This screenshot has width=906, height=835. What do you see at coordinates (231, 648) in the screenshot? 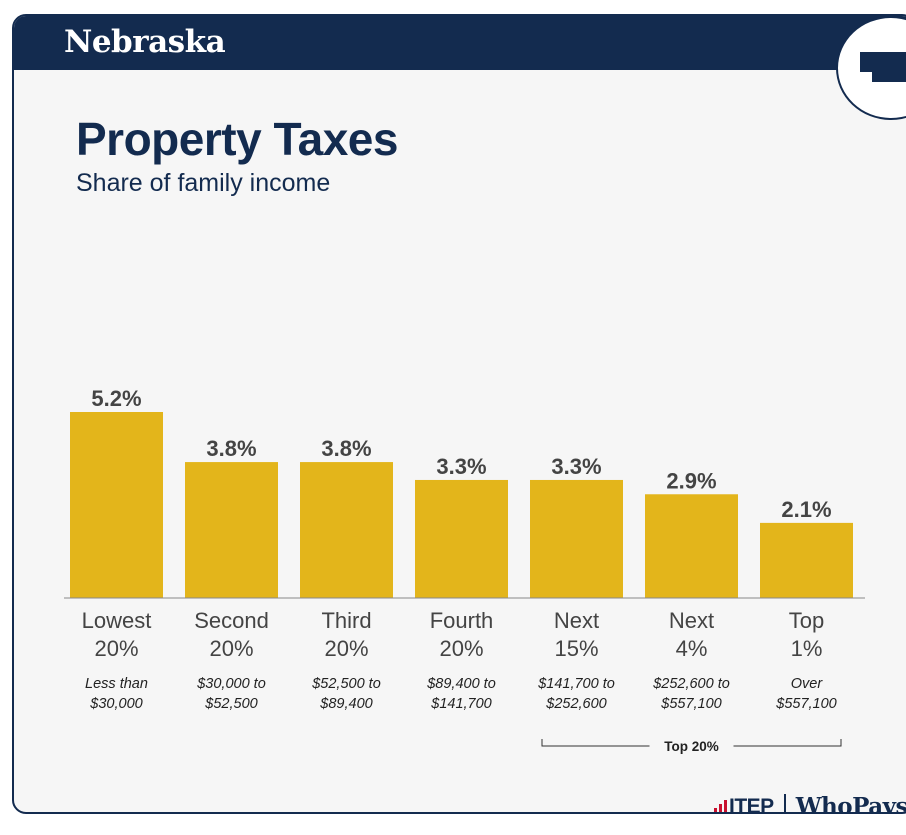
I see `category-label-2-line-2: 20%` at bounding box center [231, 648].